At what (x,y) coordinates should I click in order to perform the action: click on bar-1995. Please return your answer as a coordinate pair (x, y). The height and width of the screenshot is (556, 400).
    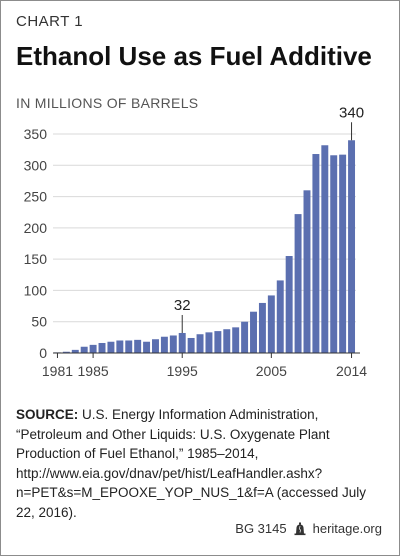
    Looking at the image, I should click on (182, 342).